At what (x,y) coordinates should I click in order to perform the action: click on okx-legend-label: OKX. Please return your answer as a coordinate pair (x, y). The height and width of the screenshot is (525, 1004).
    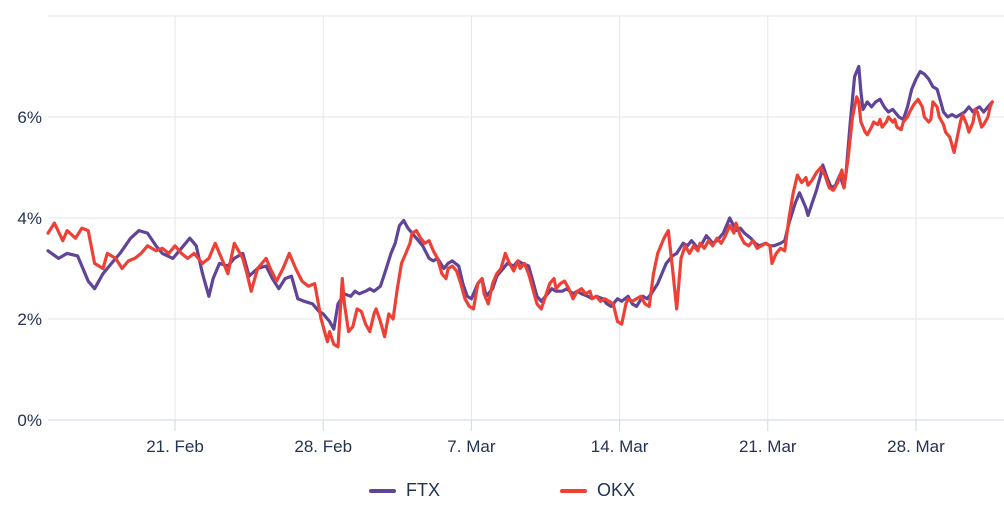
    Looking at the image, I should click on (615, 490).